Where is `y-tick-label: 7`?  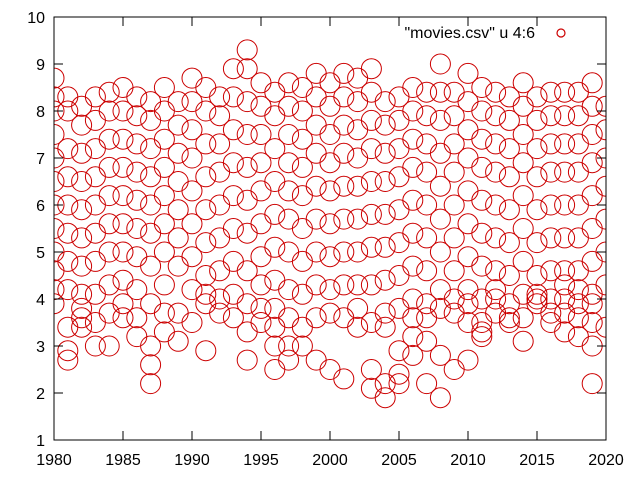 y-tick-label: 7 is located at coordinates (40, 159).